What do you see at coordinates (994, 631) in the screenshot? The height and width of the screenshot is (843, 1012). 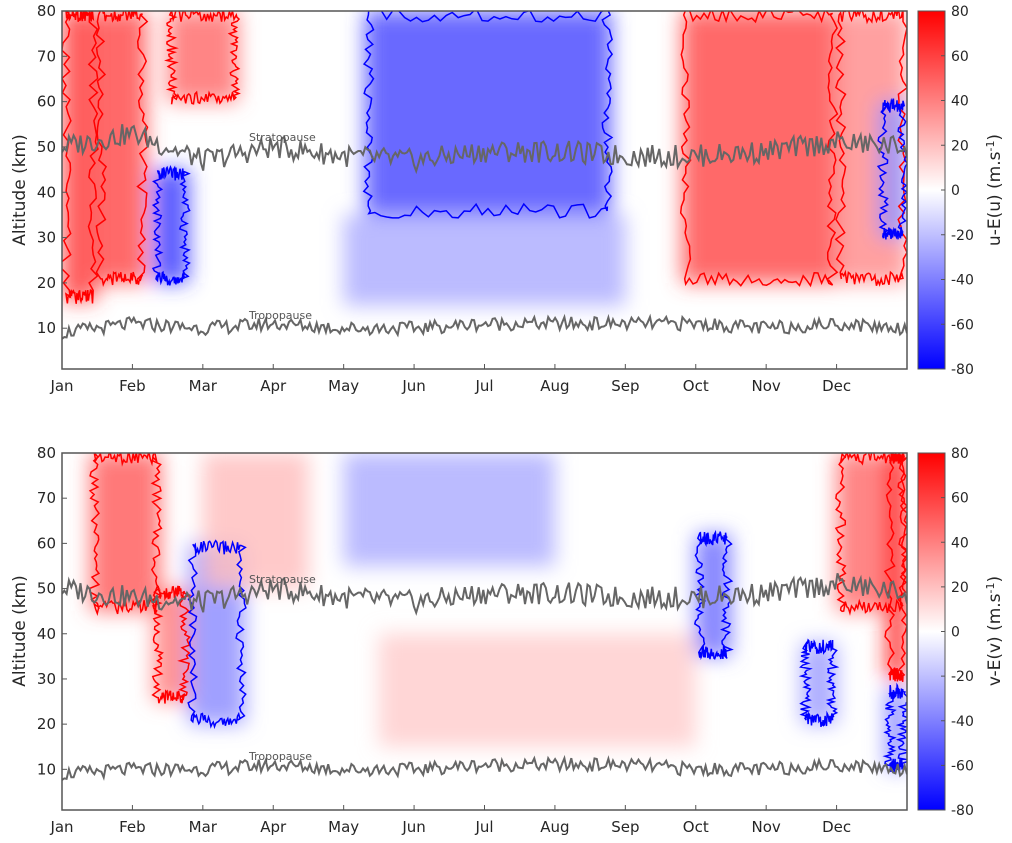 I see `bottom-colorbar-label: v-E(v) (m.s-1)` at bounding box center [994, 631].